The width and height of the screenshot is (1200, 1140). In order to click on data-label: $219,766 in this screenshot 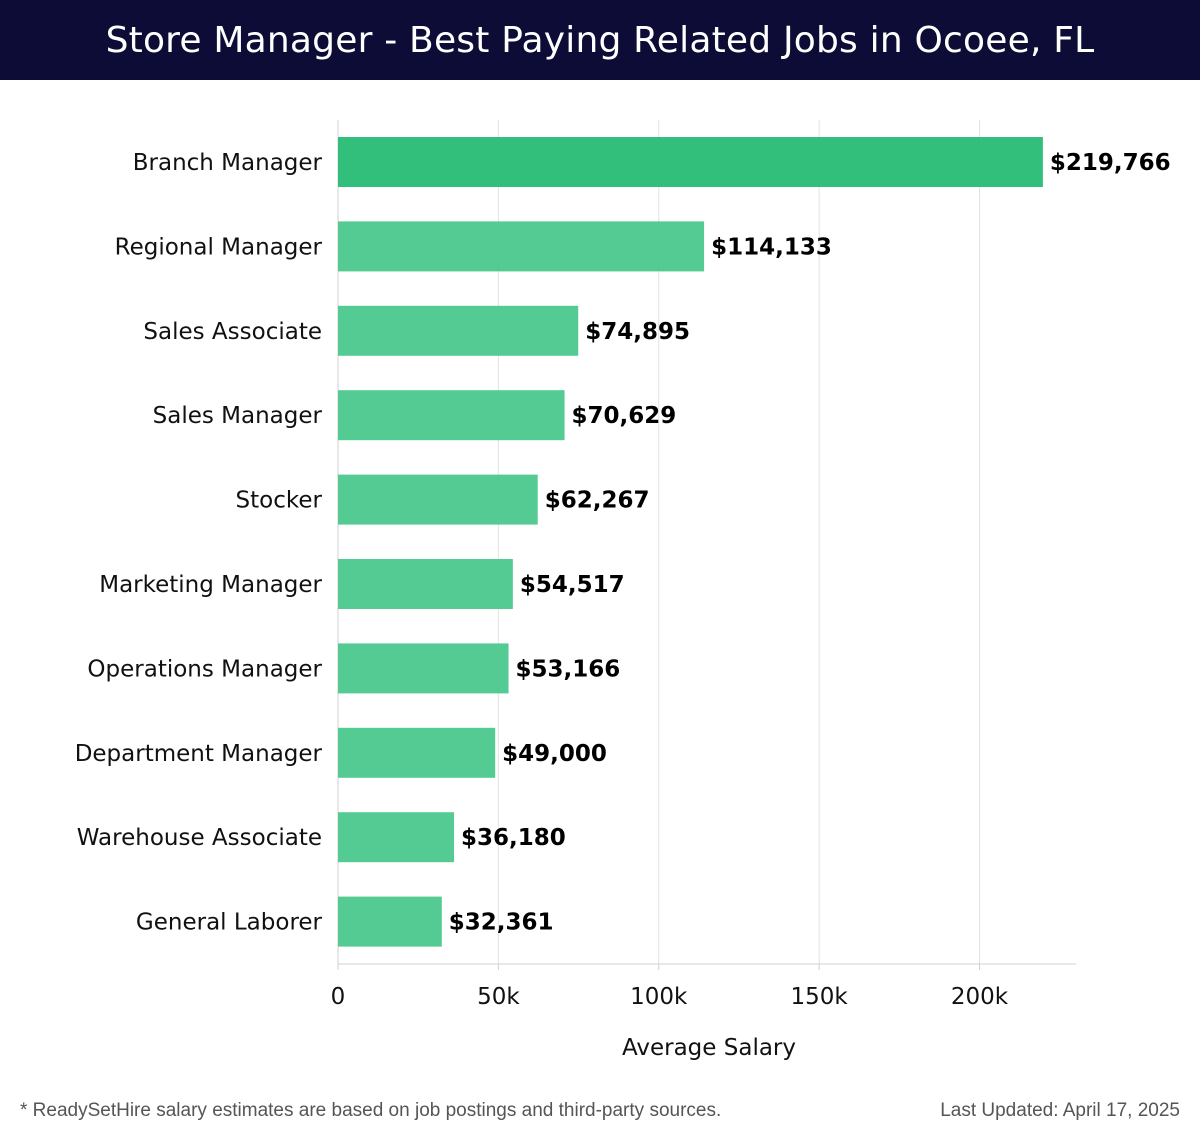, I will do `click(1110, 163)`.